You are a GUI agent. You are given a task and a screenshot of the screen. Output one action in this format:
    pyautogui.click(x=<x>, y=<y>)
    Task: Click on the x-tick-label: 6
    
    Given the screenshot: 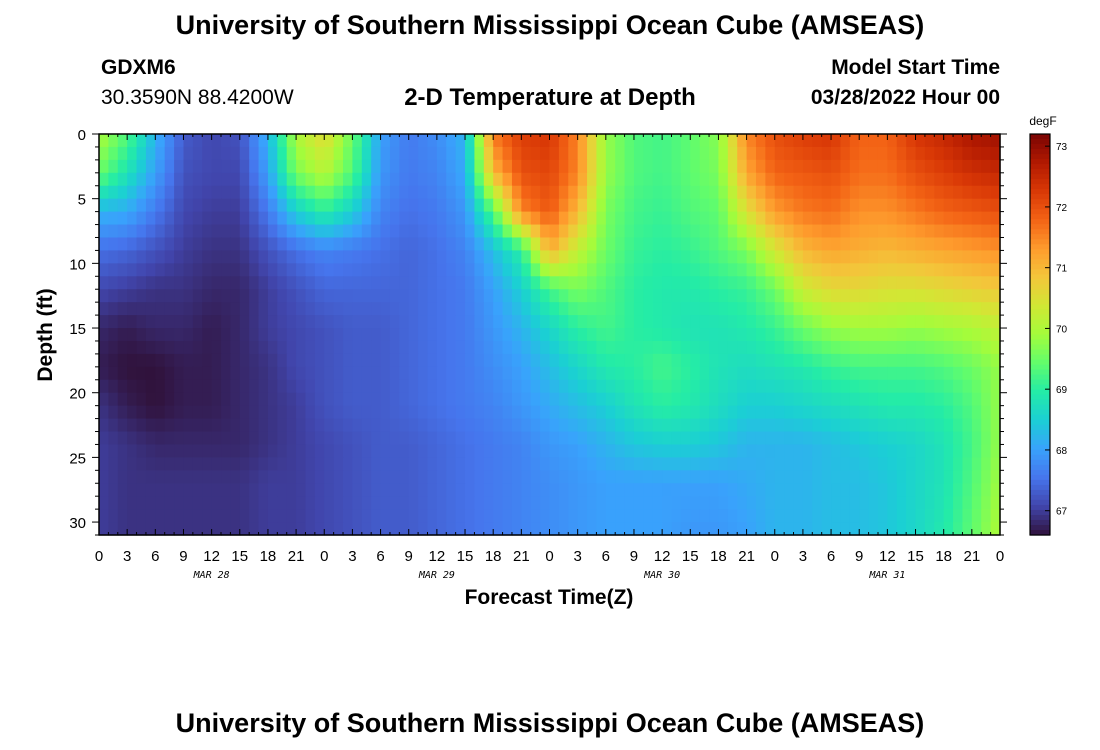 What is the action you would take?
    pyautogui.click(x=831, y=556)
    